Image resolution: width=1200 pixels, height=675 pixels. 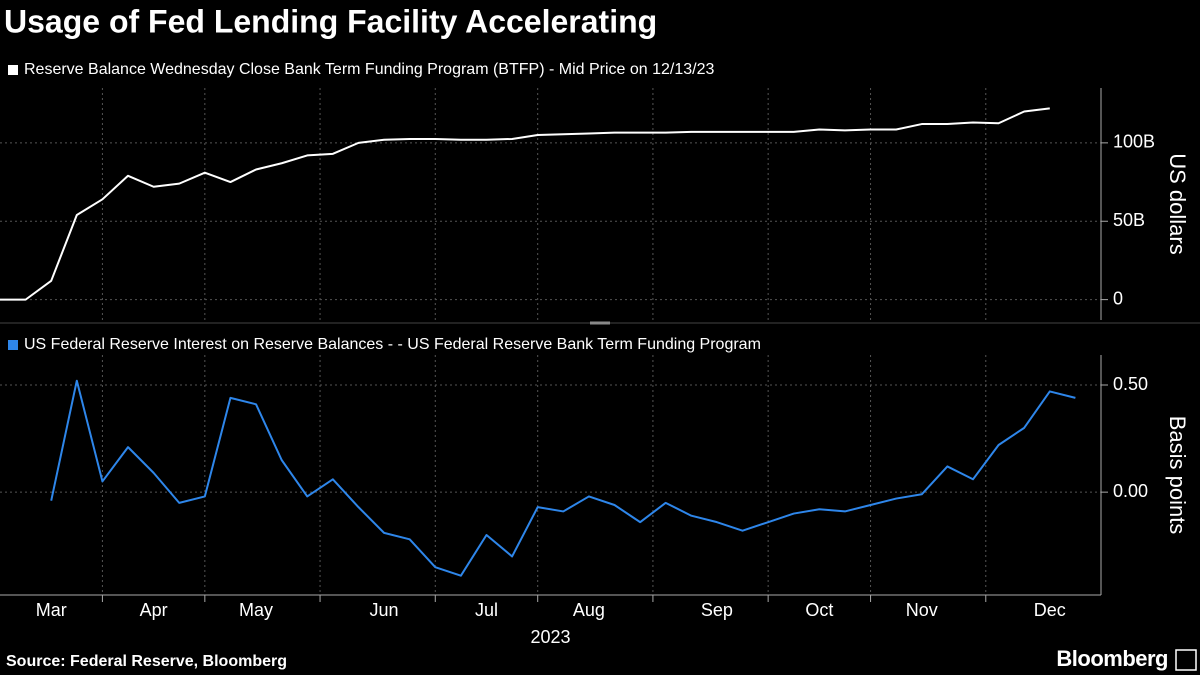 I want to click on x-tick-label: Aug, so click(x=589, y=610).